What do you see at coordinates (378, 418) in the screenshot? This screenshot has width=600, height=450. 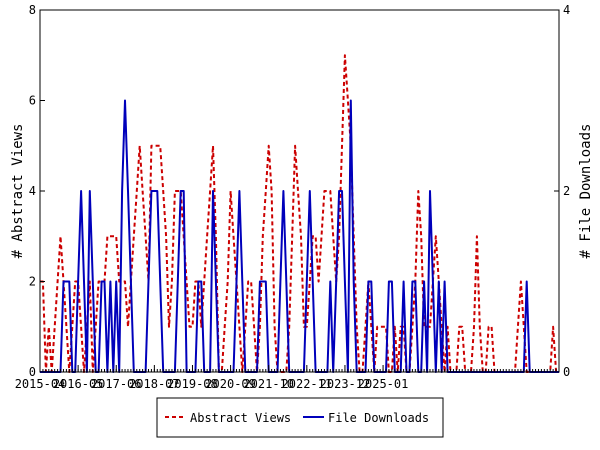 I see `legend-label-file-downloads: File Downloads` at bounding box center [378, 418].